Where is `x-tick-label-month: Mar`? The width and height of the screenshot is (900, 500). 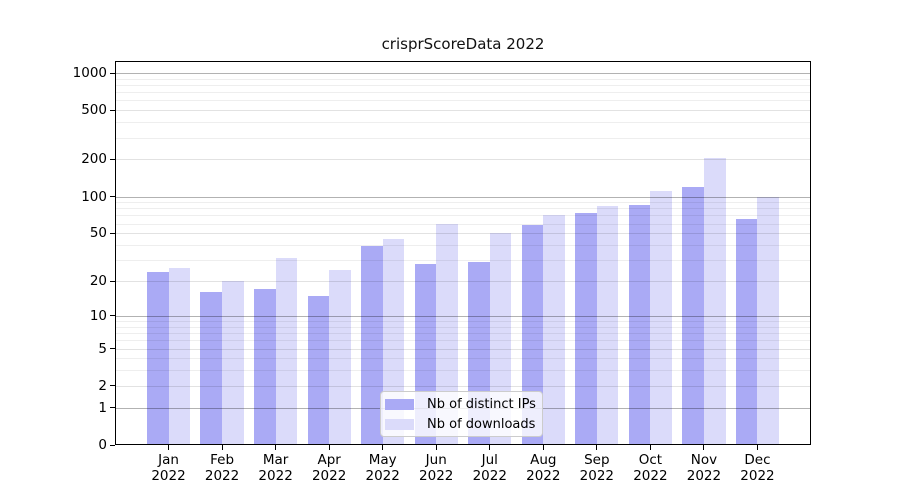
x-tick-label-month: Mar is located at coordinates (275, 460).